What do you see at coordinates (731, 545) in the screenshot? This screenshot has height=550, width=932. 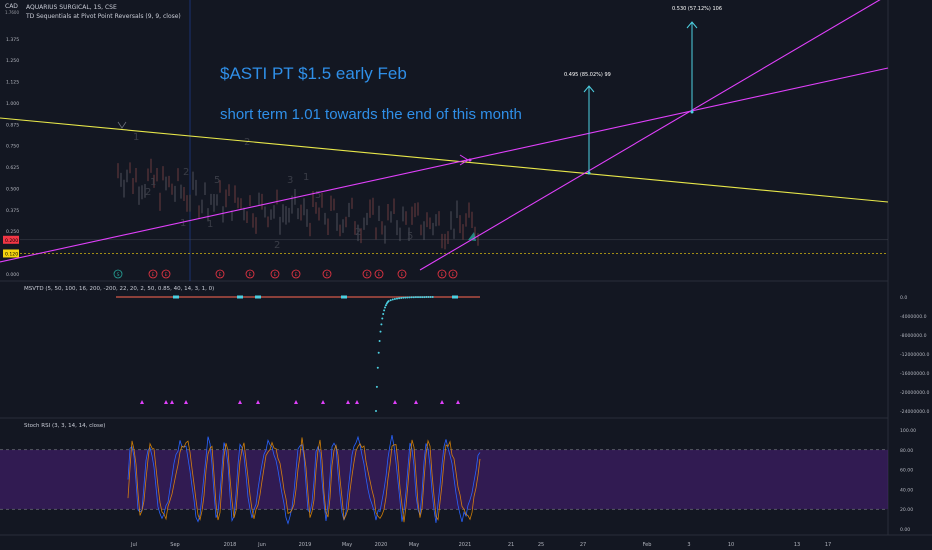 I see `x-tick: 10` at bounding box center [731, 545].